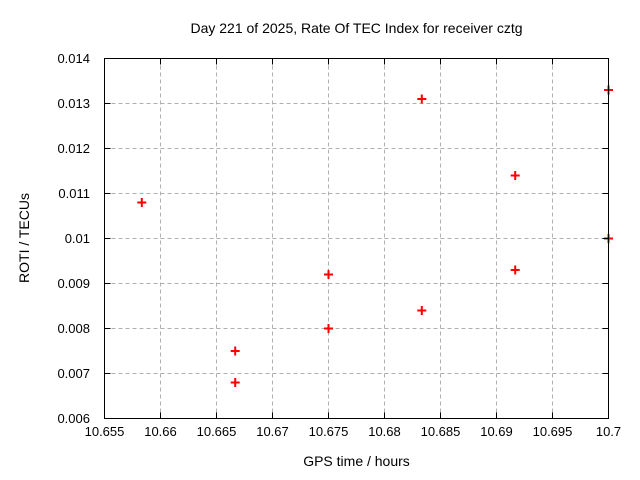  What do you see at coordinates (105, 431) in the screenshot?
I see `x-tick-label: 10.655` at bounding box center [105, 431].